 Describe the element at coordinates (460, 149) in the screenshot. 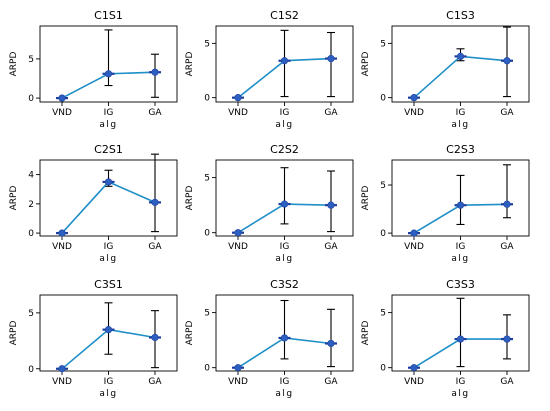

I see `panel-6-title: C2S3` at that location.